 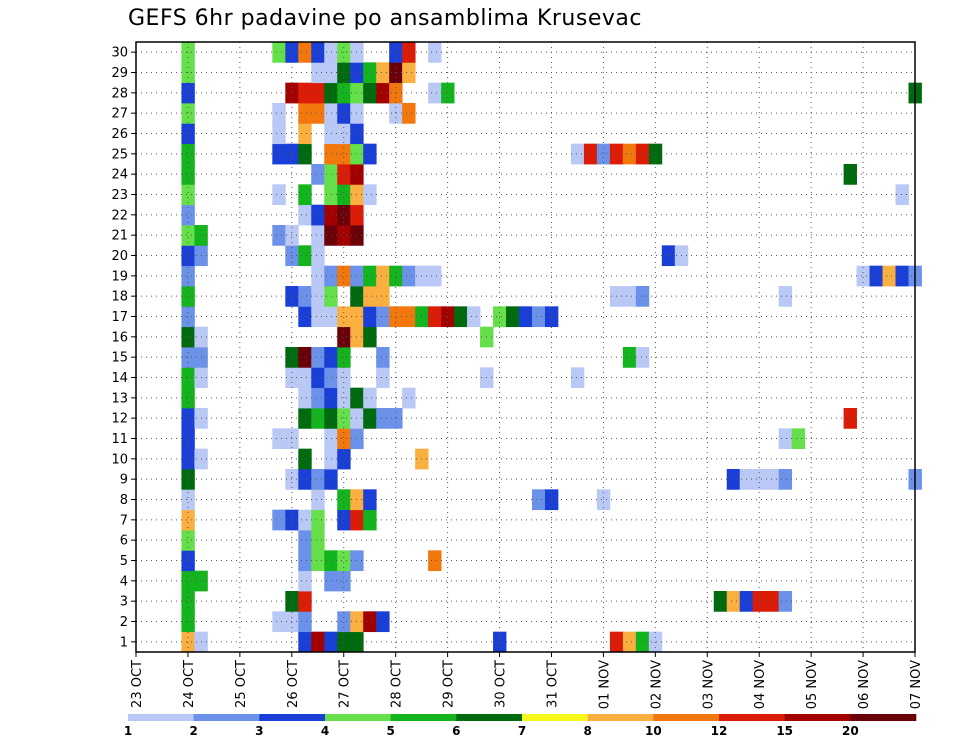 I want to click on x-tick-label: 29 OCT, so click(x=449, y=684).